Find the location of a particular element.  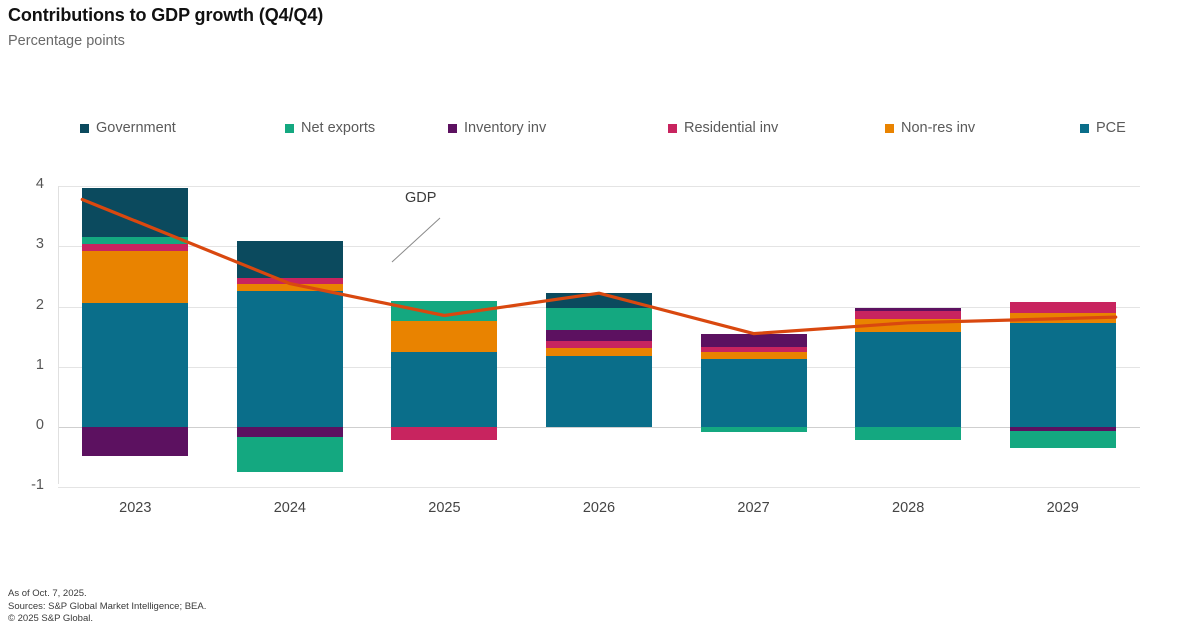

y-axis-tick-label: -1 is located at coordinates (37, 485).